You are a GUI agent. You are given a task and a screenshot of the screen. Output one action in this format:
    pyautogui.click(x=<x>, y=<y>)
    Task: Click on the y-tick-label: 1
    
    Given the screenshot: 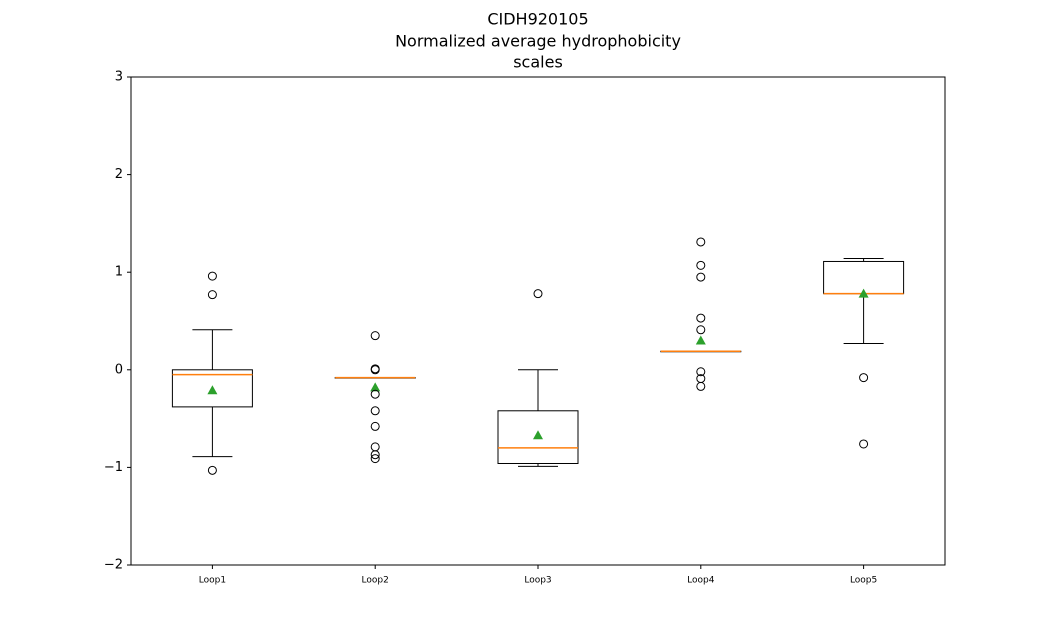 What is the action you would take?
    pyautogui.click(x=119, y=272)
    